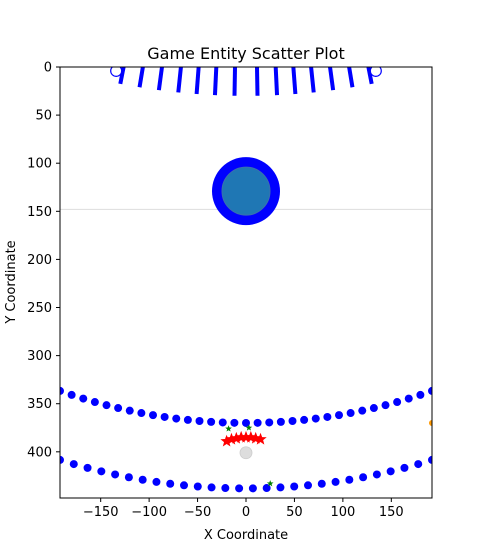 The image size is (480, 560). What do you see at coordinates (39, 404) in the screenshot?
I see `y-tick-label: 350` at bounding box center [39, 404].